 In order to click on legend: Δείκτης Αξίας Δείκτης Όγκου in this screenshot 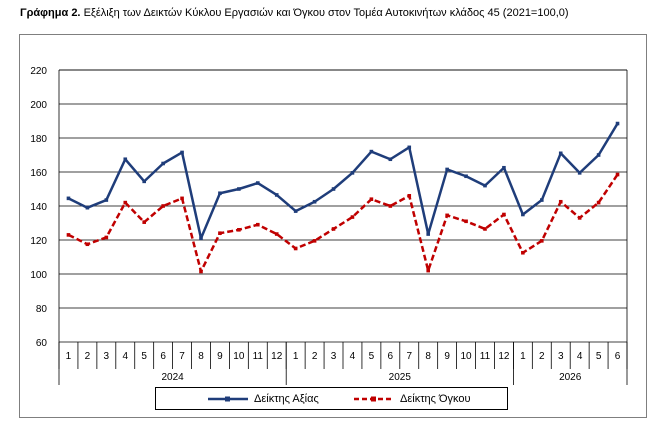, I will do `click(331, 398)`.